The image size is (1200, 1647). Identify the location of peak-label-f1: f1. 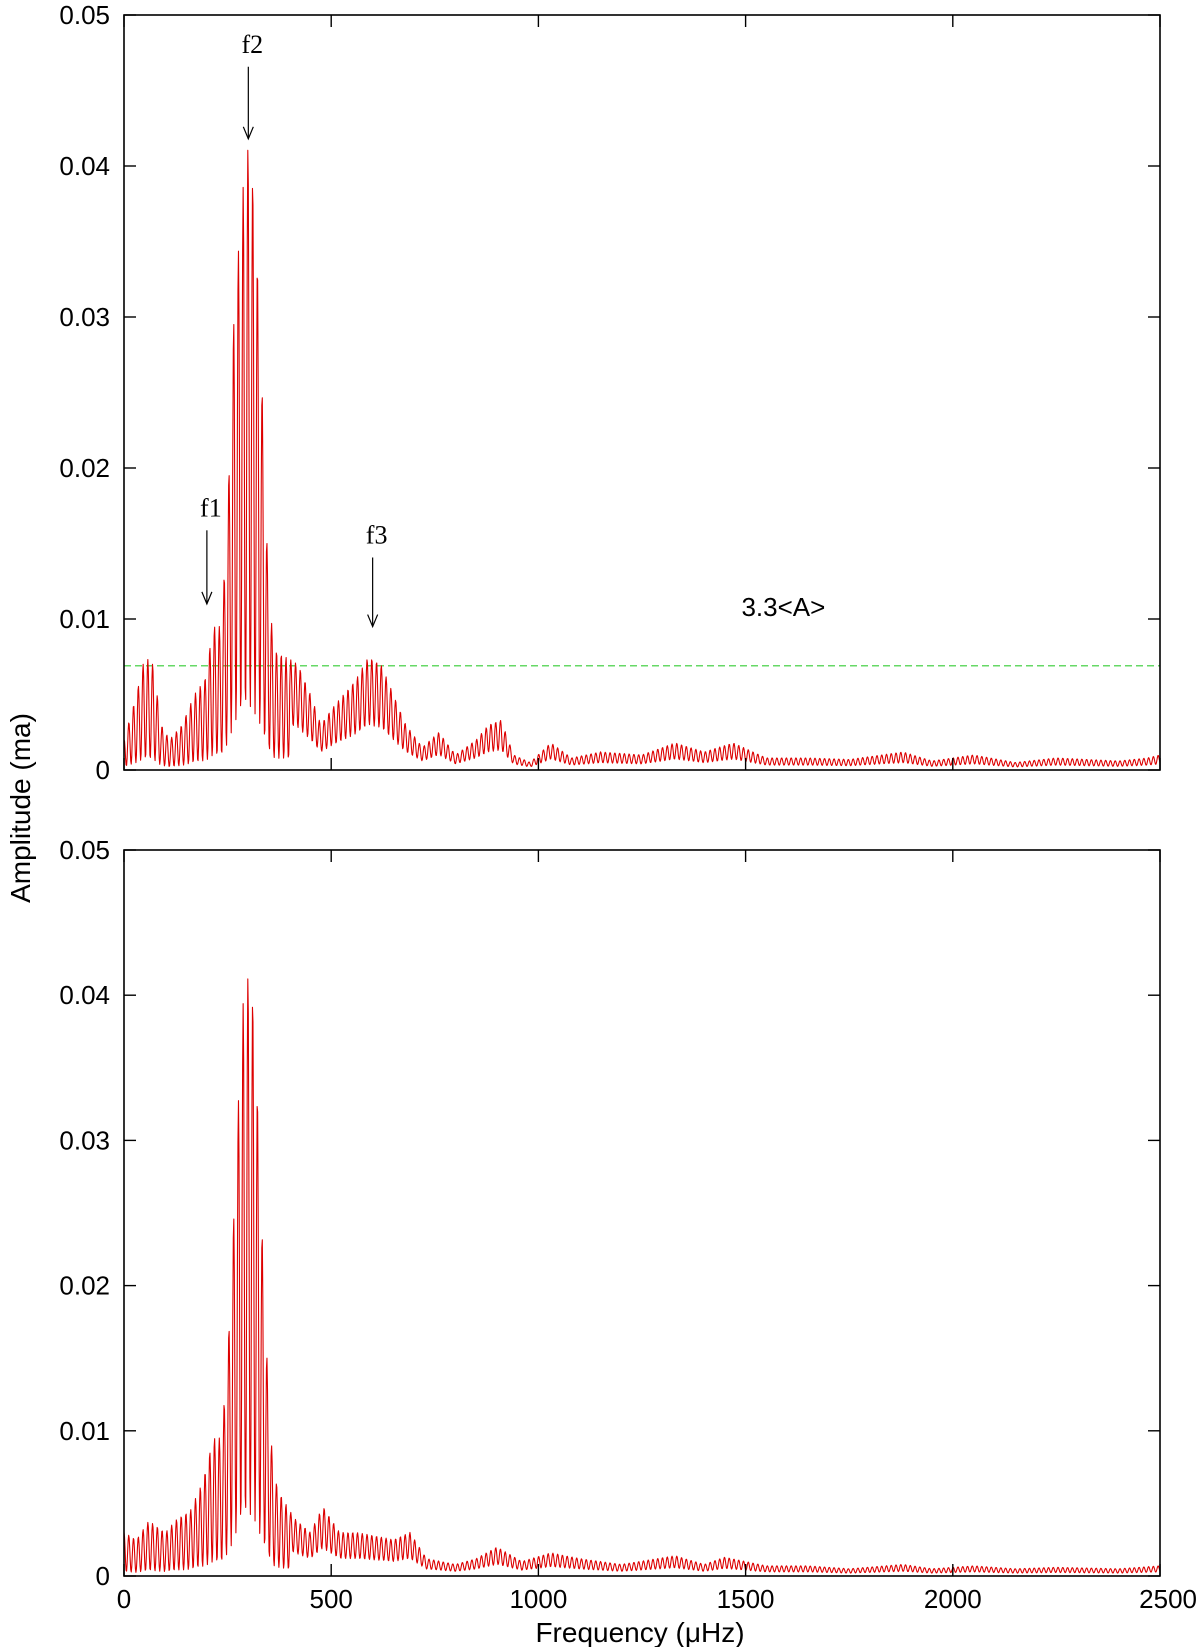
(211, 507).